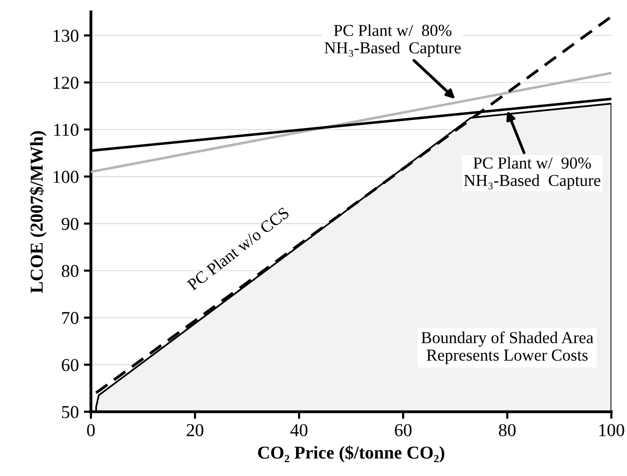  Describe the element at coordinates (70, 271) in the screenshot. I see `y-tick-label: 80` at that location.